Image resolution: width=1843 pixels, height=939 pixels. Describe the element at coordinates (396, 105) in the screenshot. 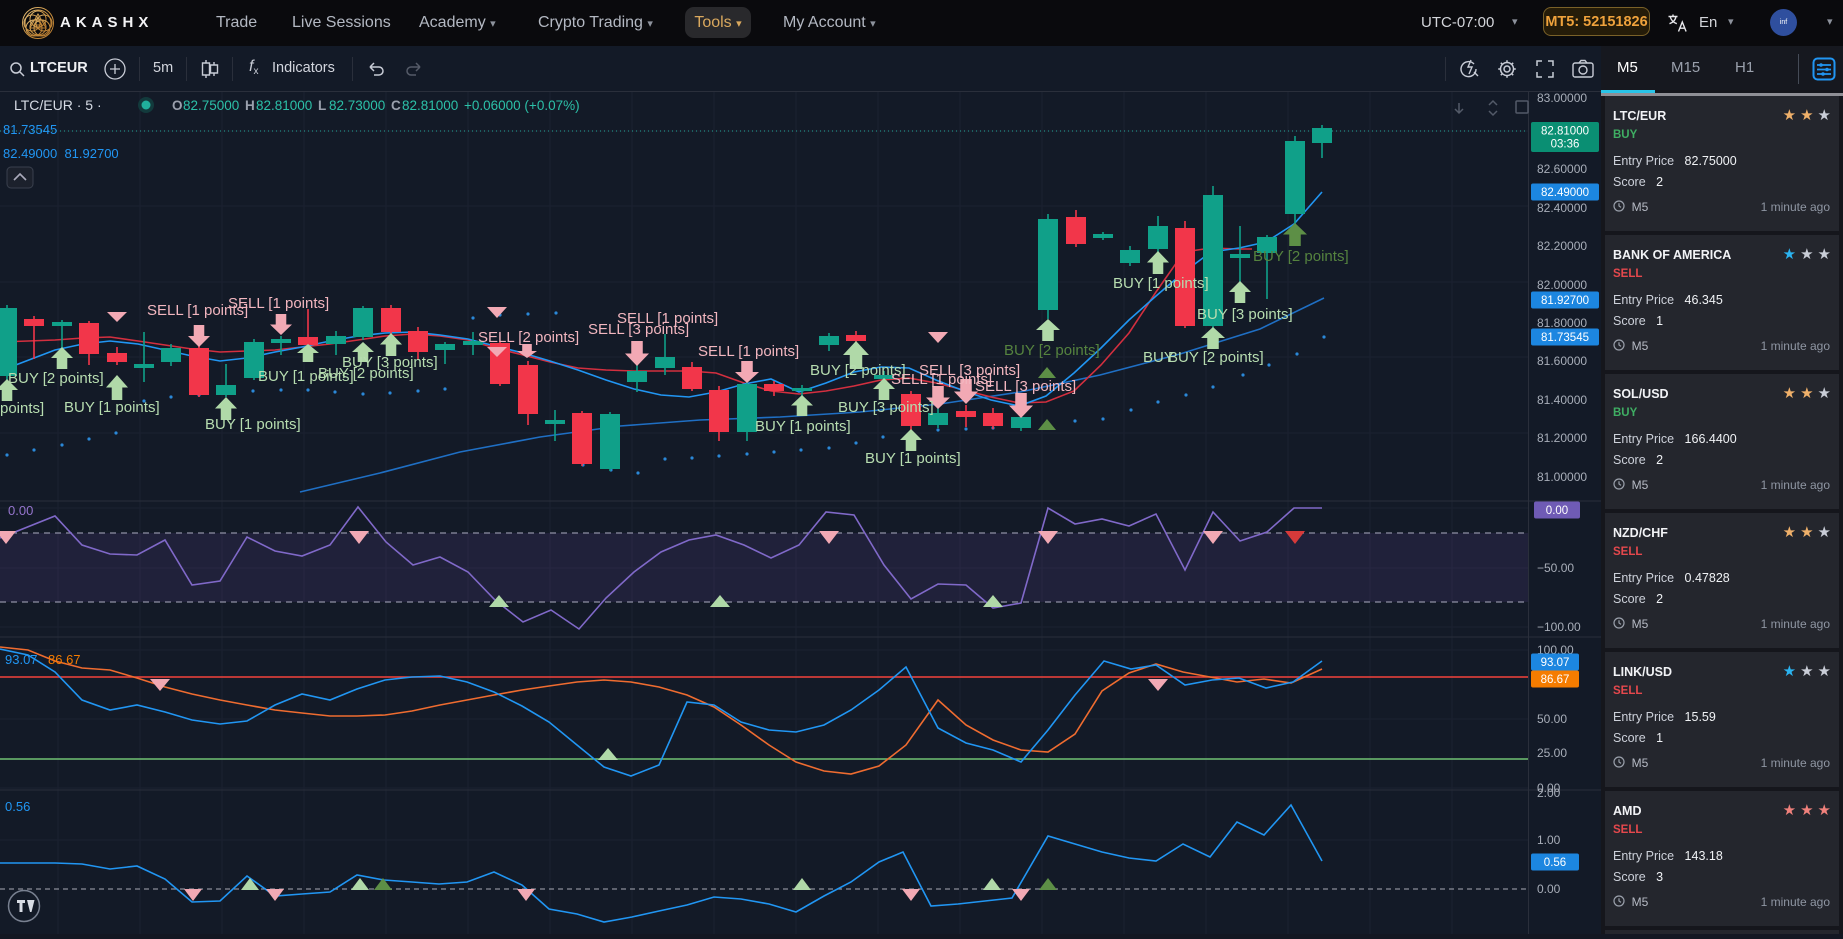

I see `svg-text: C` at that location.